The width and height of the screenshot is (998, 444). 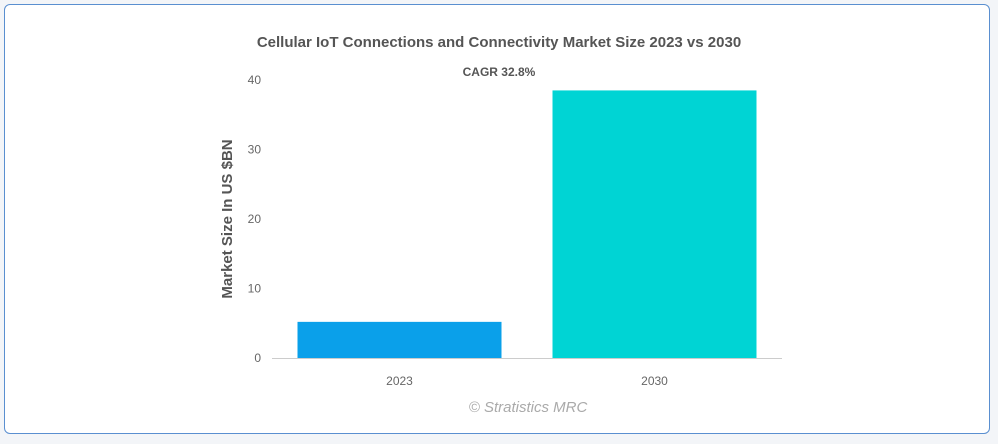 What do you see at coordinates (257, 358) in the screenshot?
I see `y-tick-label: 0` at bounding box center [257, 358].